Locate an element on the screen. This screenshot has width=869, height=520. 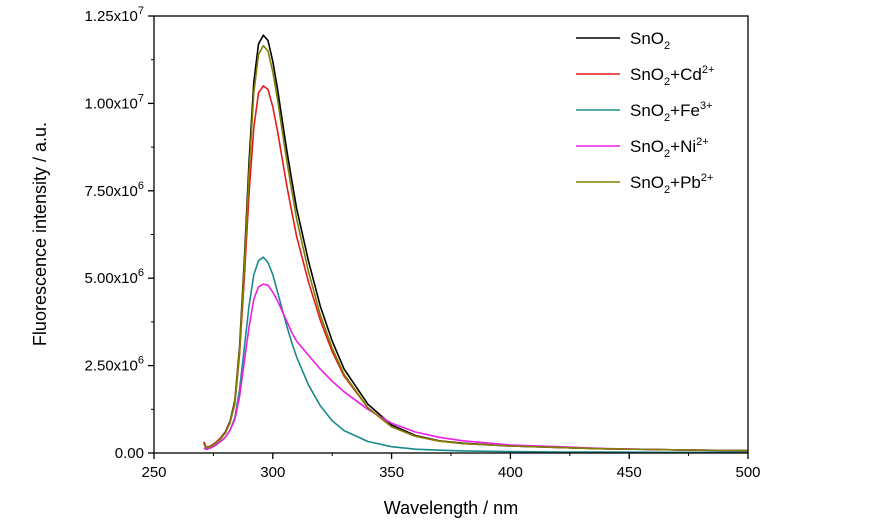
y-tick-label-3: 7.50x10⁶ is located at coordinates (114, 190).